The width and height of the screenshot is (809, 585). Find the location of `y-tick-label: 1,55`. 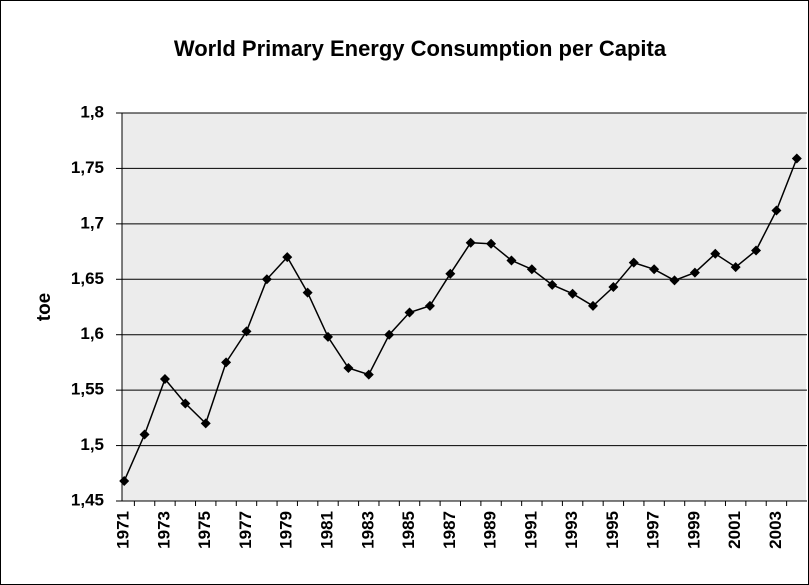

y-tick-label: 1,55 is located at coordinates (87, 389).